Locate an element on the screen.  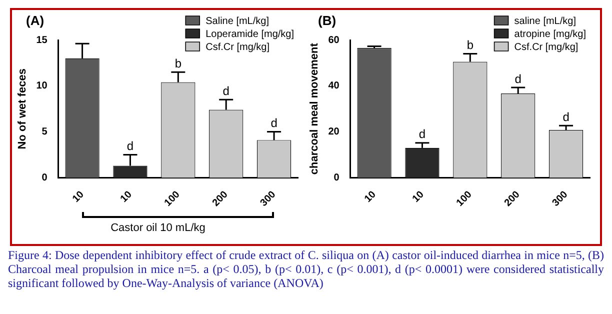
legend-label: saline [mL/kg] is located at coordinates (545, 21).